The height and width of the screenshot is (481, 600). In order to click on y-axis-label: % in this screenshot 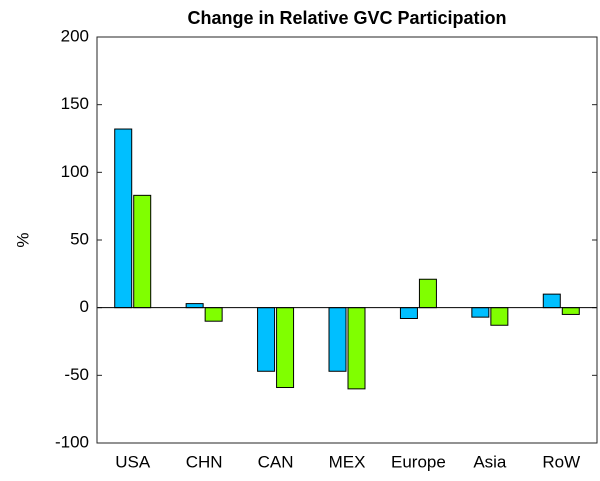, I will do `click(22, 239)`.